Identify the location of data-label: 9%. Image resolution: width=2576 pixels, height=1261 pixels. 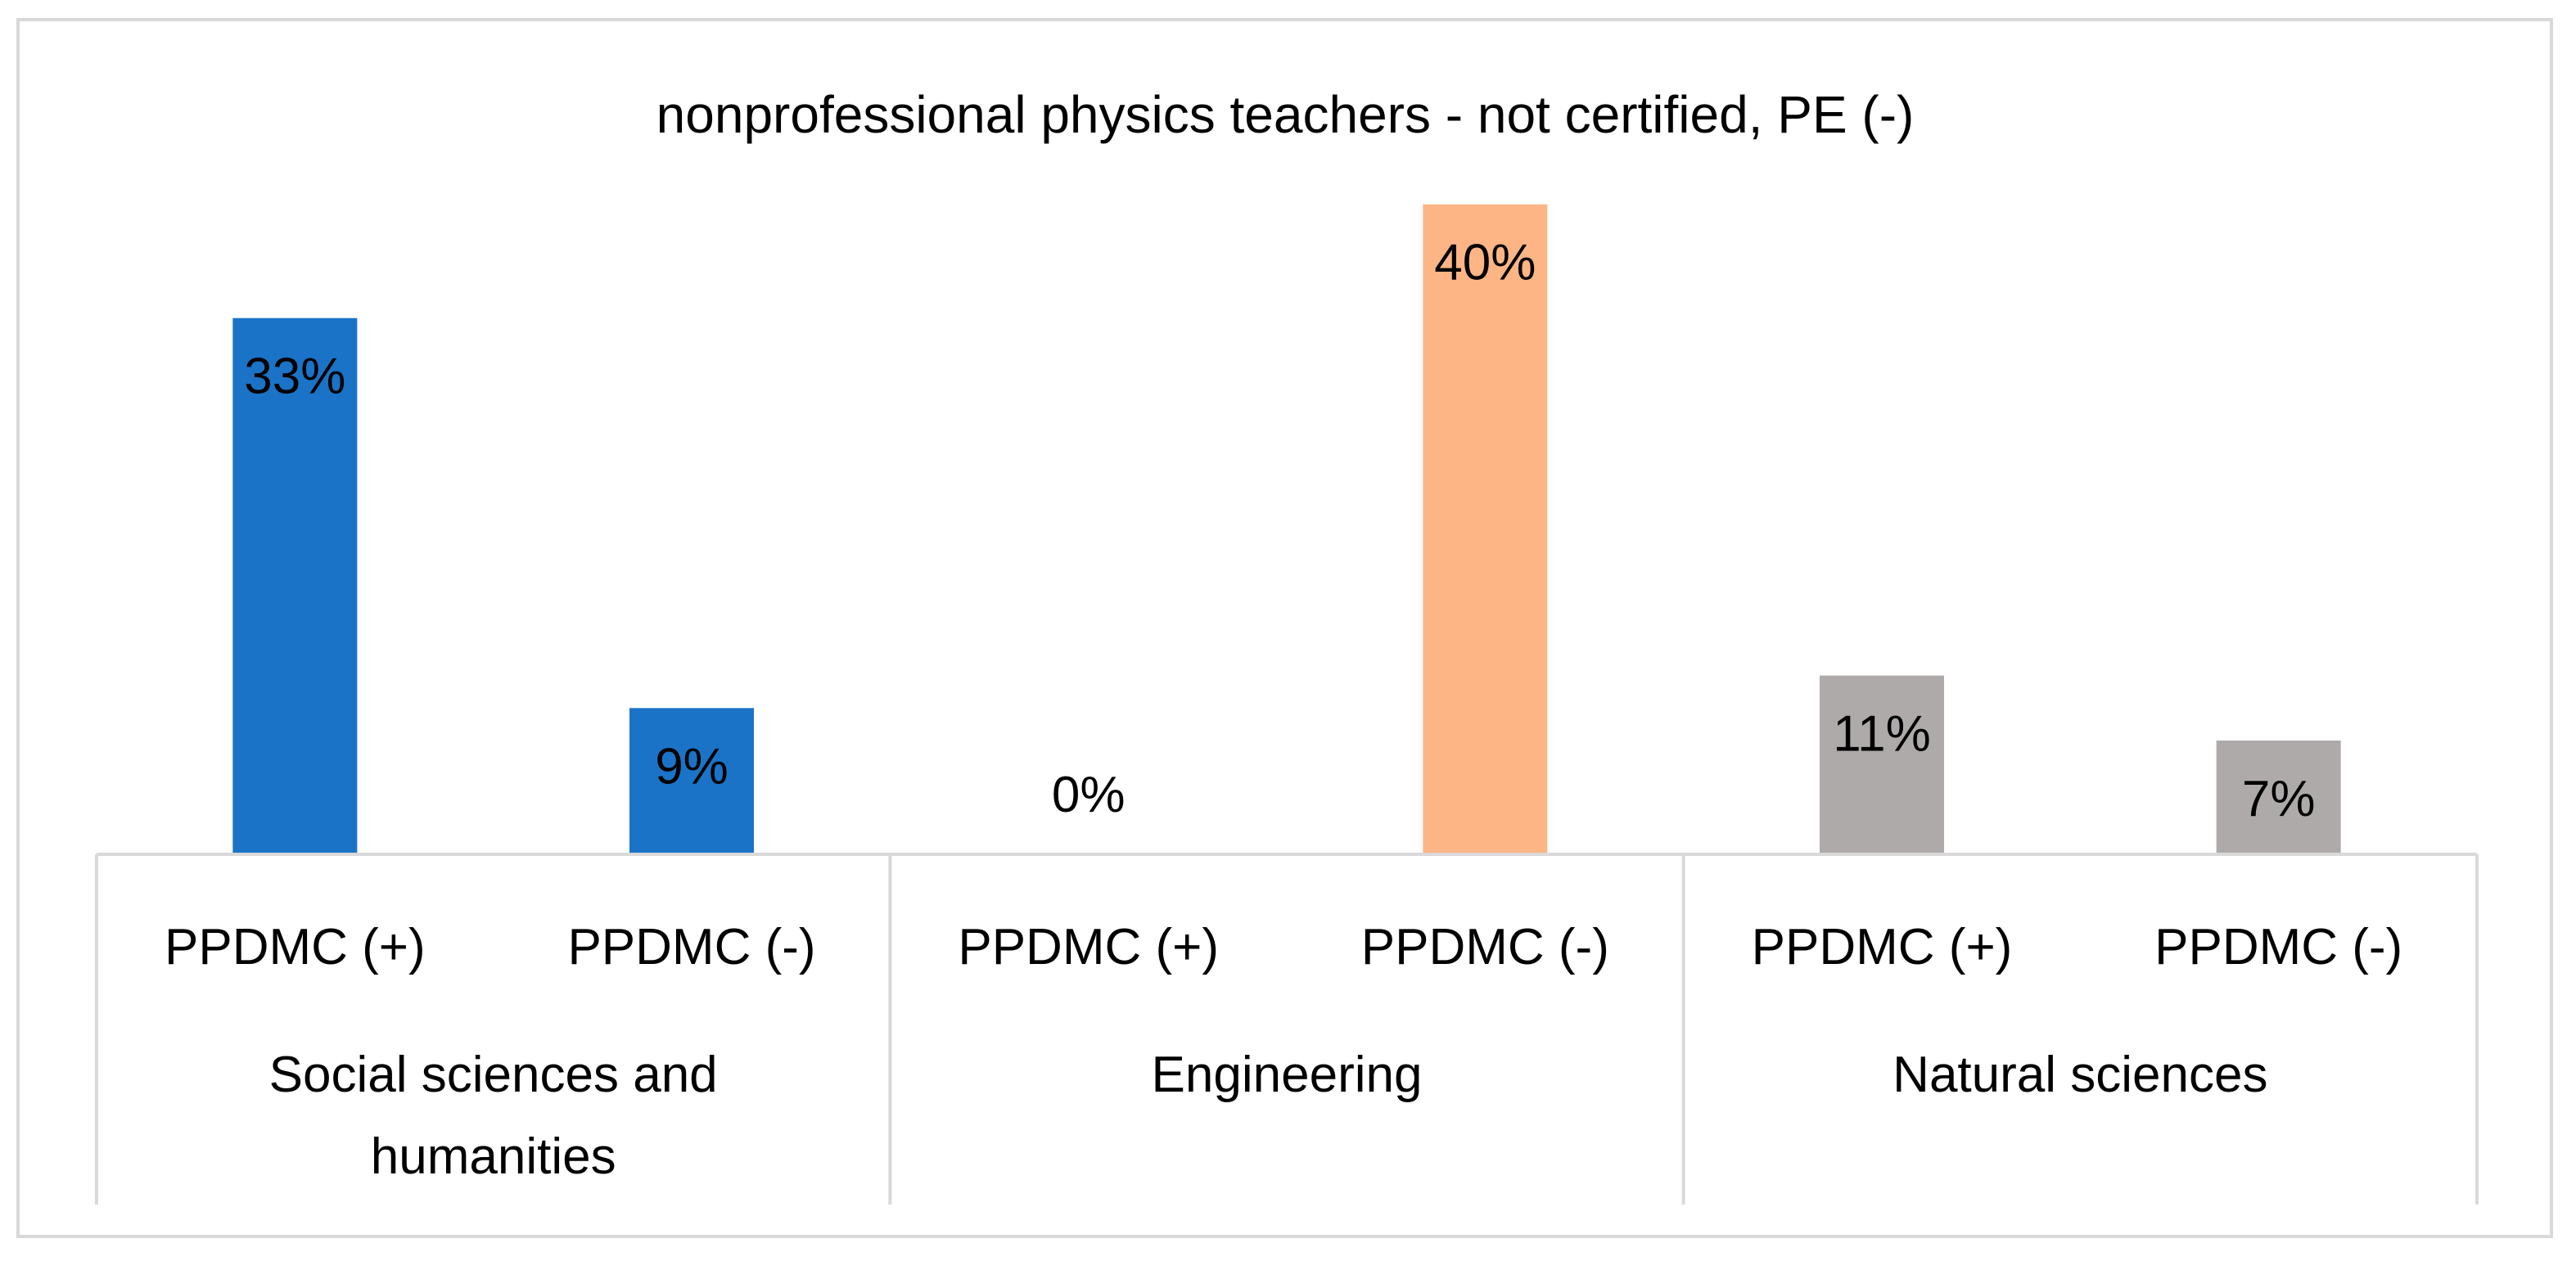
(692, 767).